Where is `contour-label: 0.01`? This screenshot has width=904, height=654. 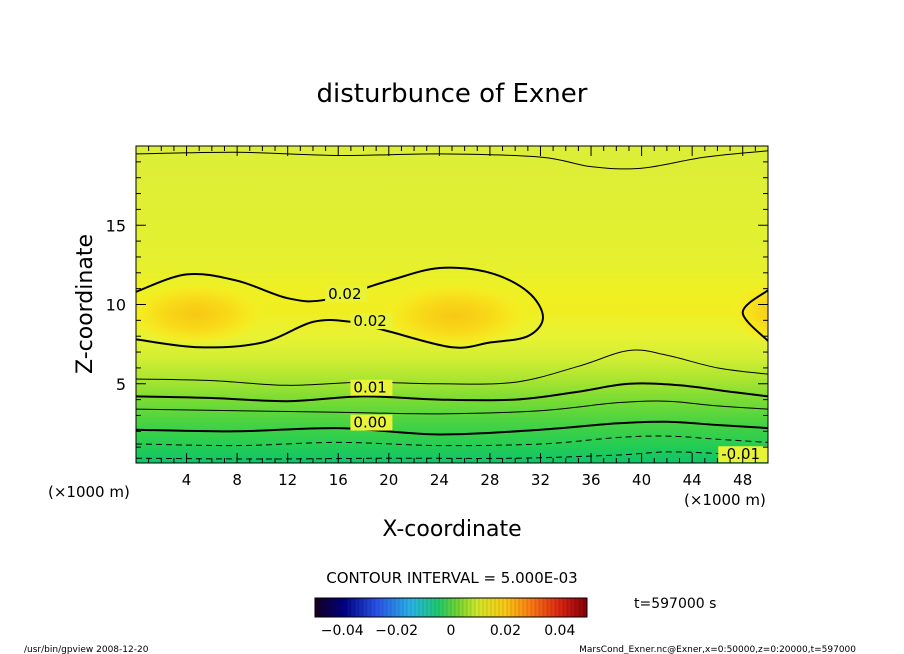
contour-label: 0.01 is located at coordinates (369, 388).